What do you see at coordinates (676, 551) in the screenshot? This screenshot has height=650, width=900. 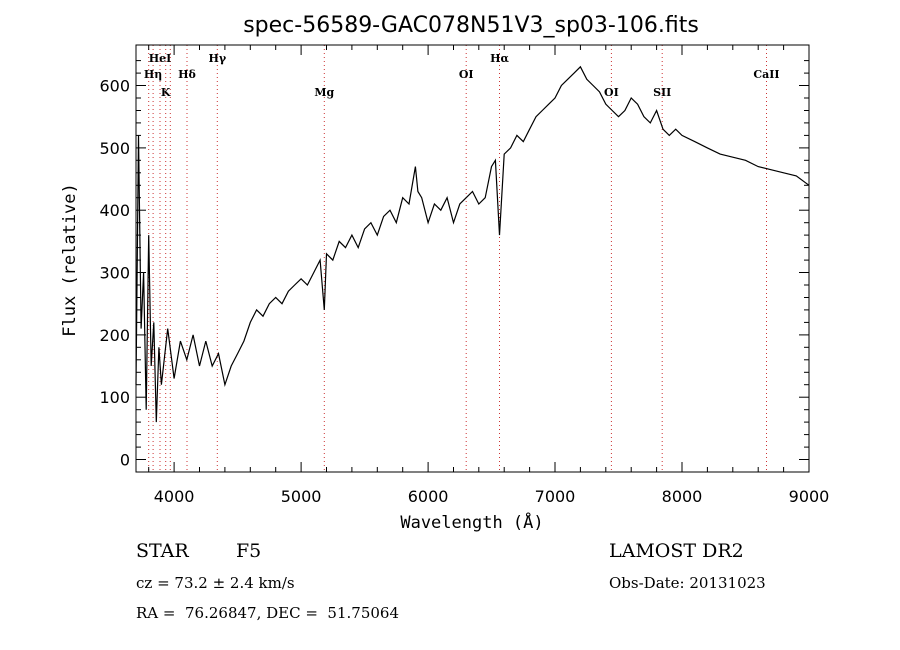 I see `survey-name: LAMOST DR2` at bounding box center [676, 551].